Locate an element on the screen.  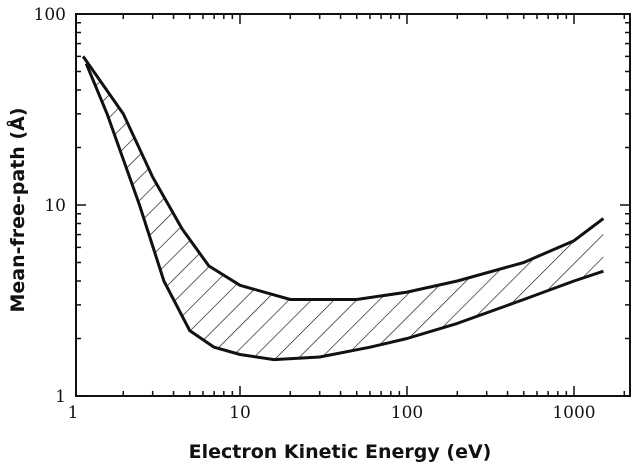
x-tick-label: 100 is located at coordinates (407, 413).